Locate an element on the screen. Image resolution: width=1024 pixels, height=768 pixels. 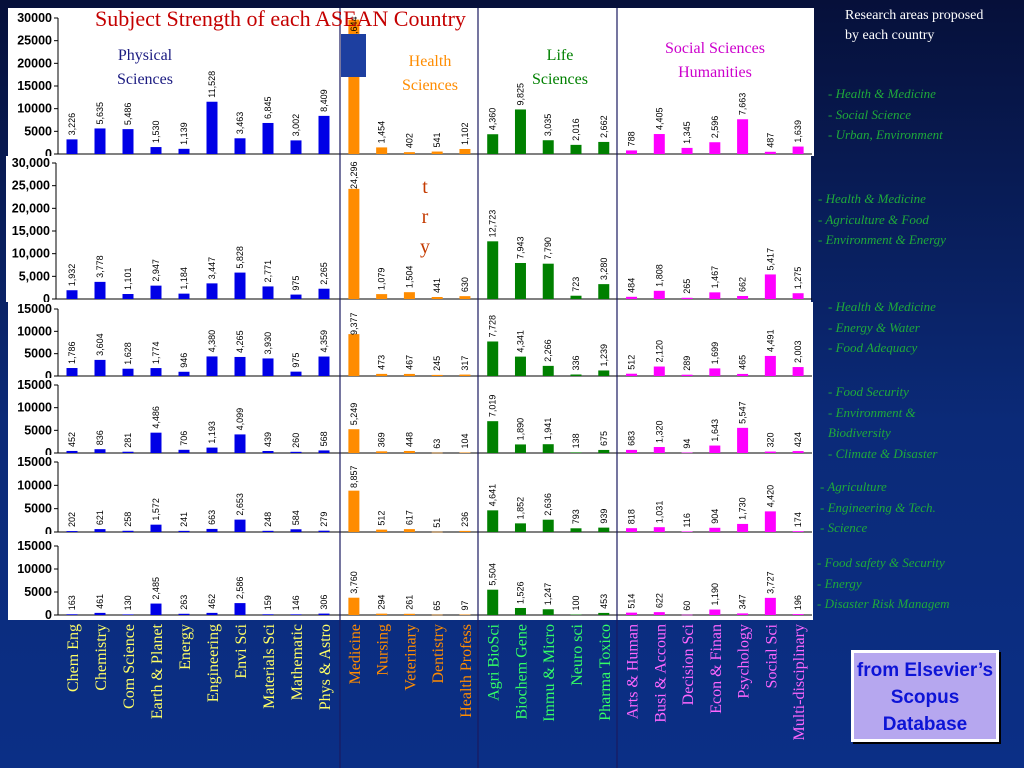
data-label: 4,265 is located at coordinates (240, 341).